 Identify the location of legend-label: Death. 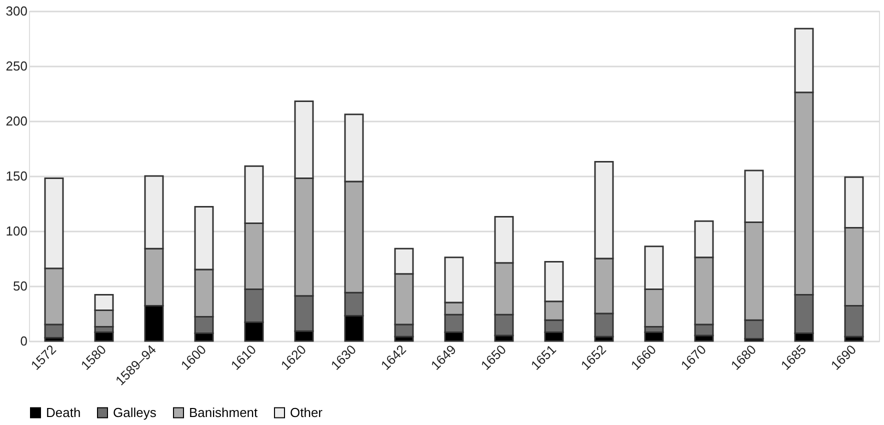
(63, 412).